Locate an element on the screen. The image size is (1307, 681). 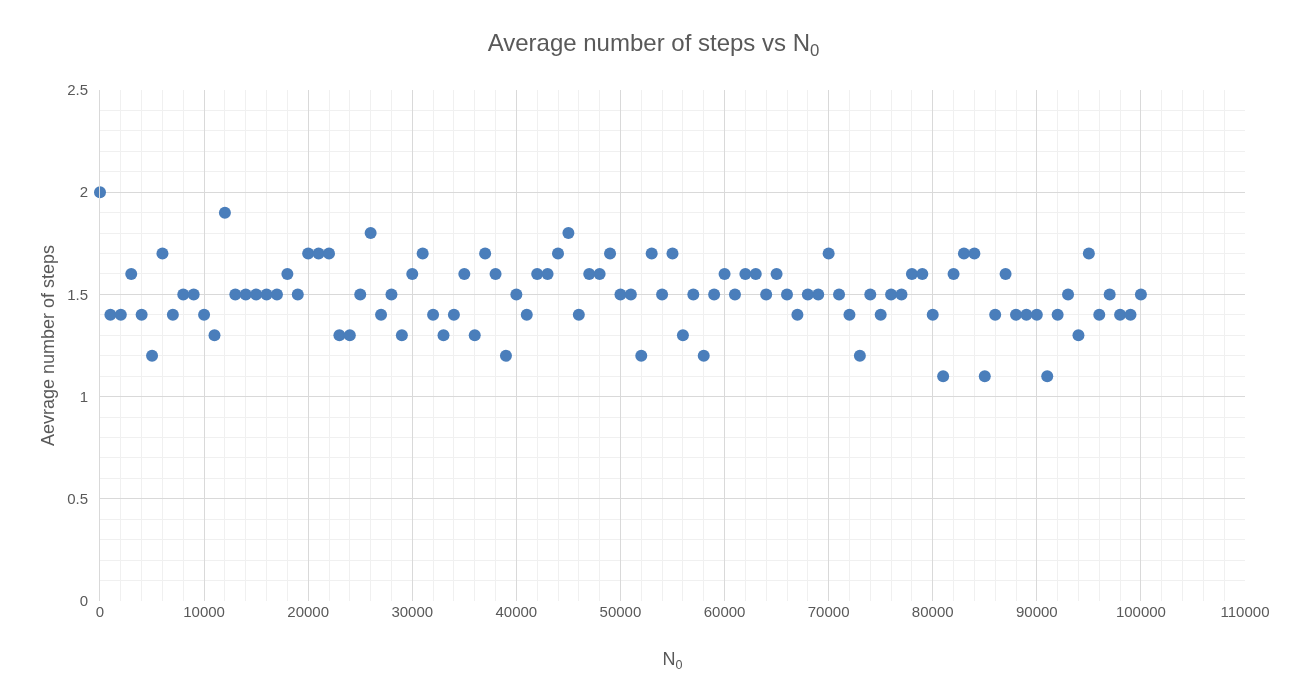
x-tick-label: 70000 is located at coordinates (828, 611).